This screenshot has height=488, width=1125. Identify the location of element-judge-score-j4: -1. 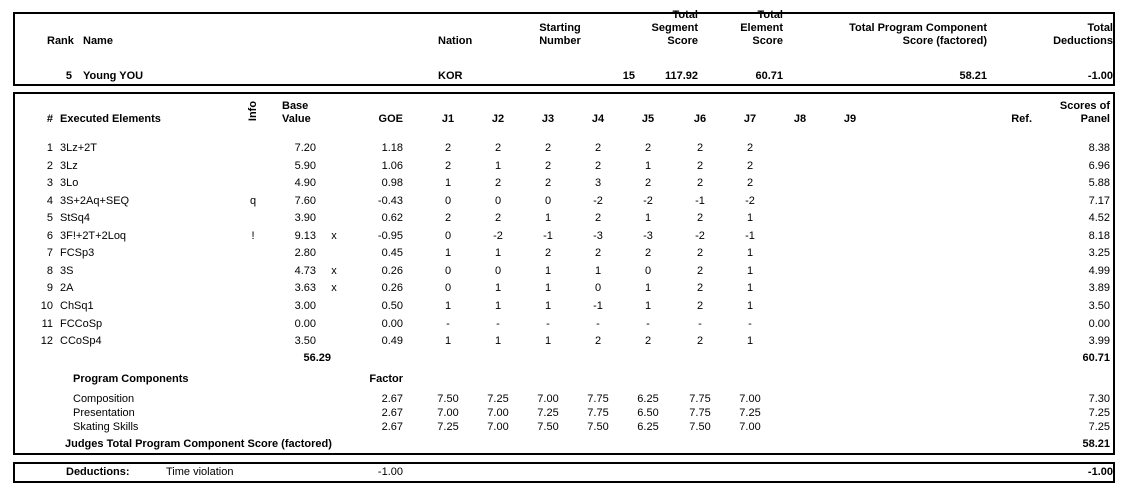
(598, 305).